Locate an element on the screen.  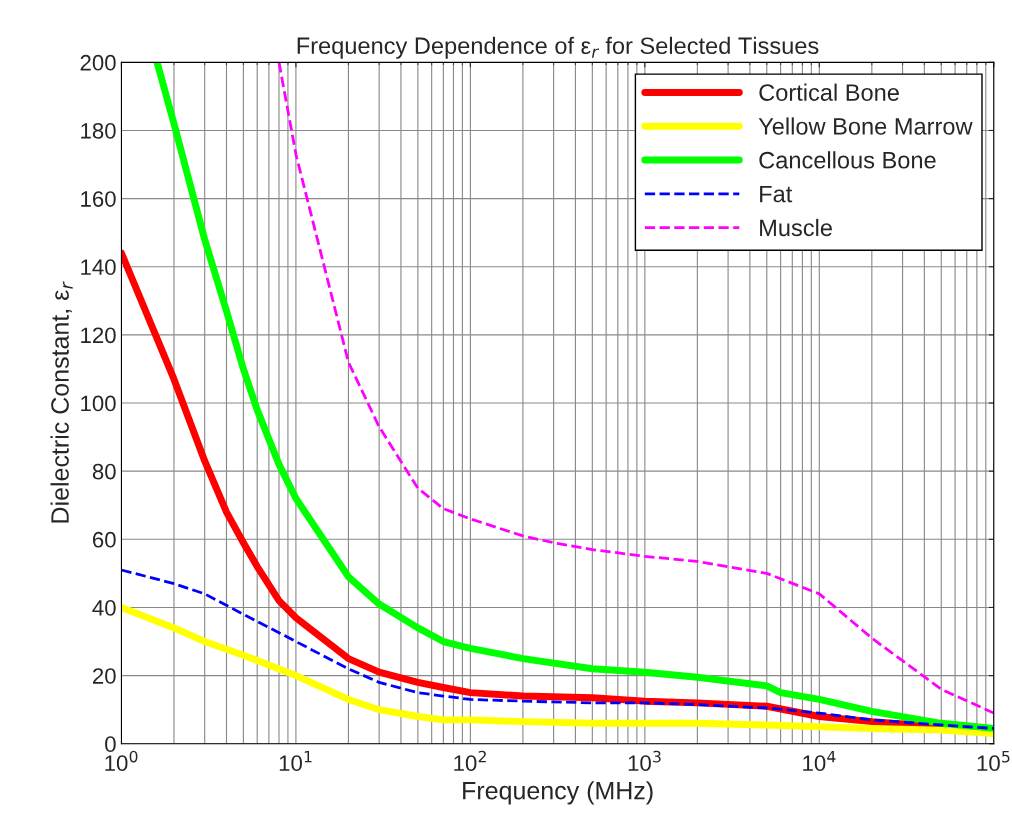
chart-title: Frequency Dependence of ε$_{r}$ for Selected Tissues is located at coordinates (558, 47).